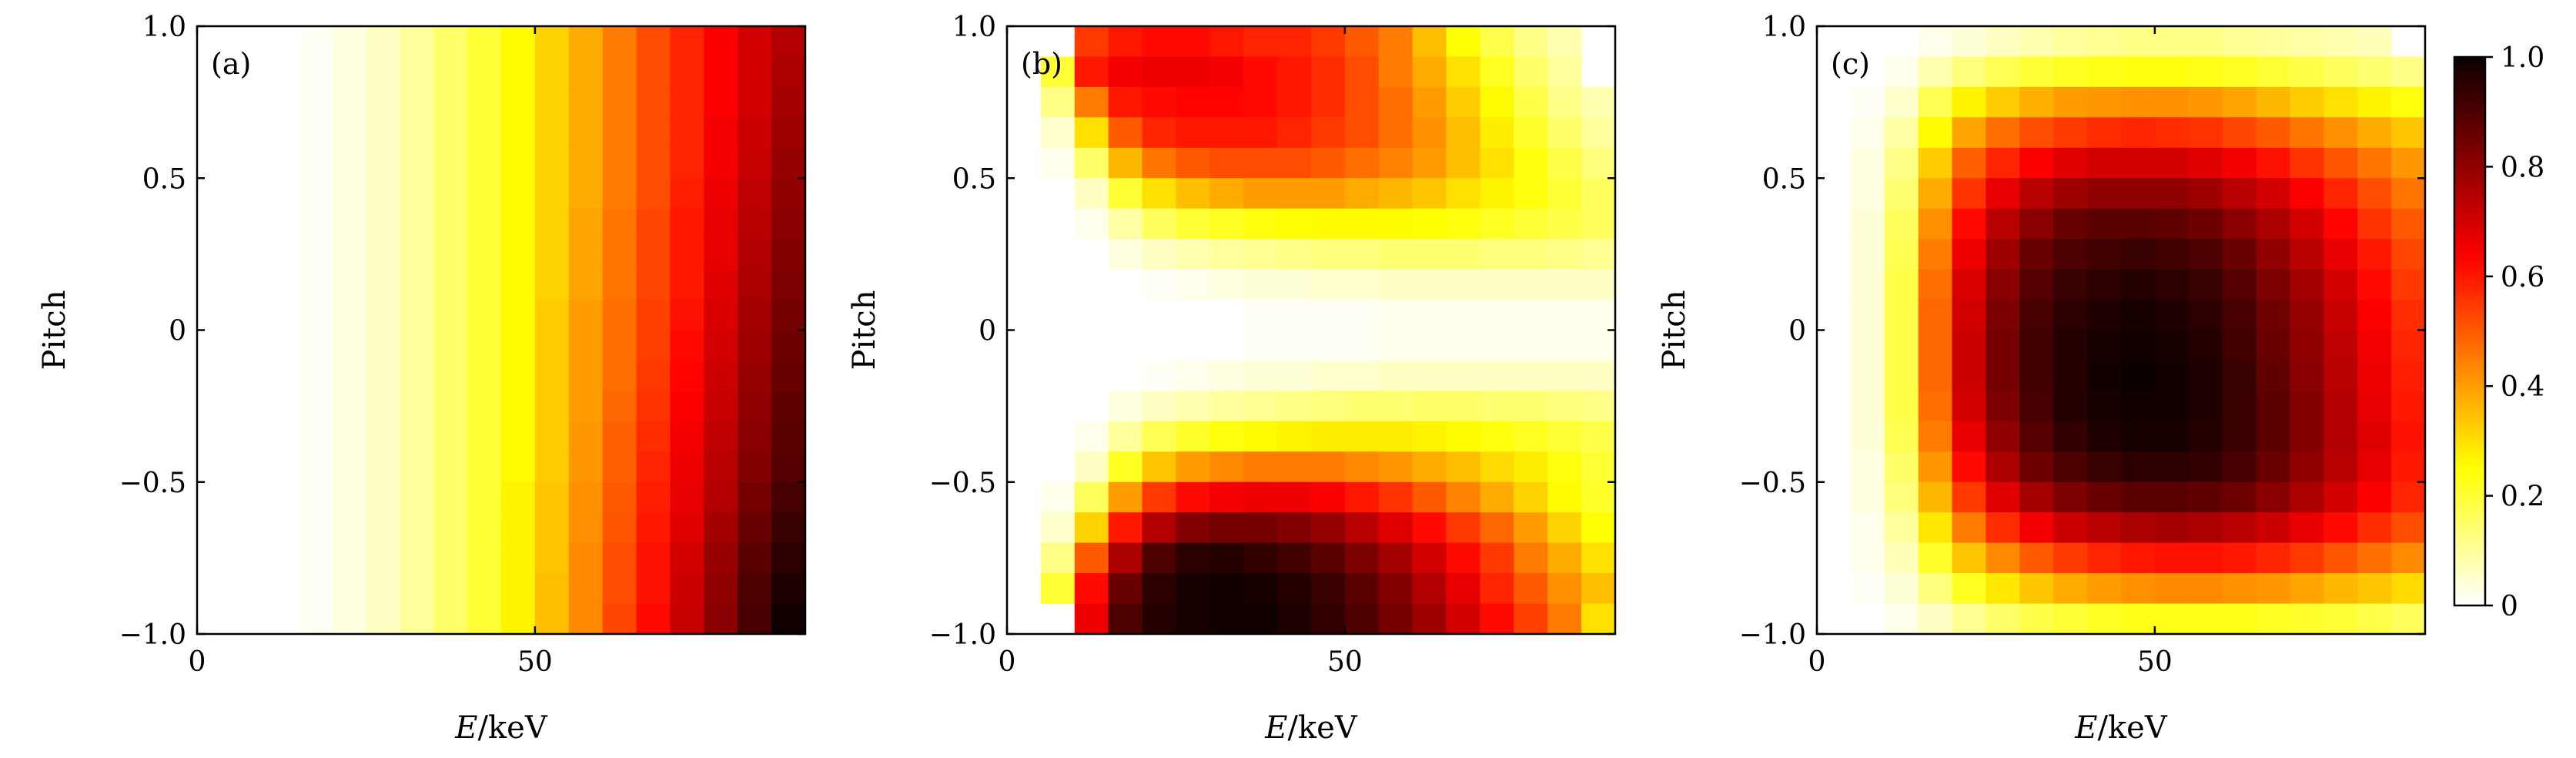  What do you see at coordinates (2470, 331) in the screenshot?
I see `colorbar-frame` at bounding box center [2470, 331].